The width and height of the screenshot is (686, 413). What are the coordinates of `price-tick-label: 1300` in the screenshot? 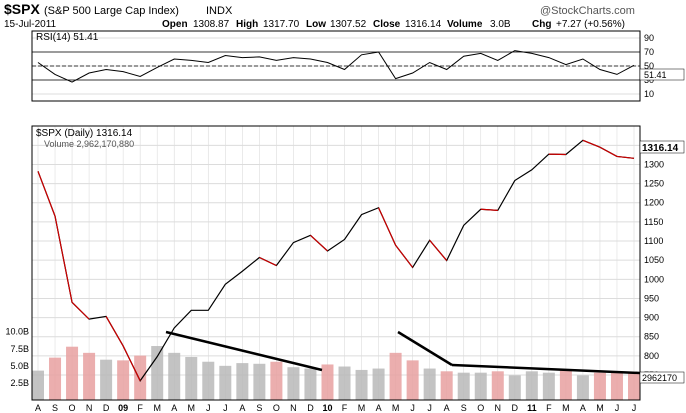 It's located at (654, 164).